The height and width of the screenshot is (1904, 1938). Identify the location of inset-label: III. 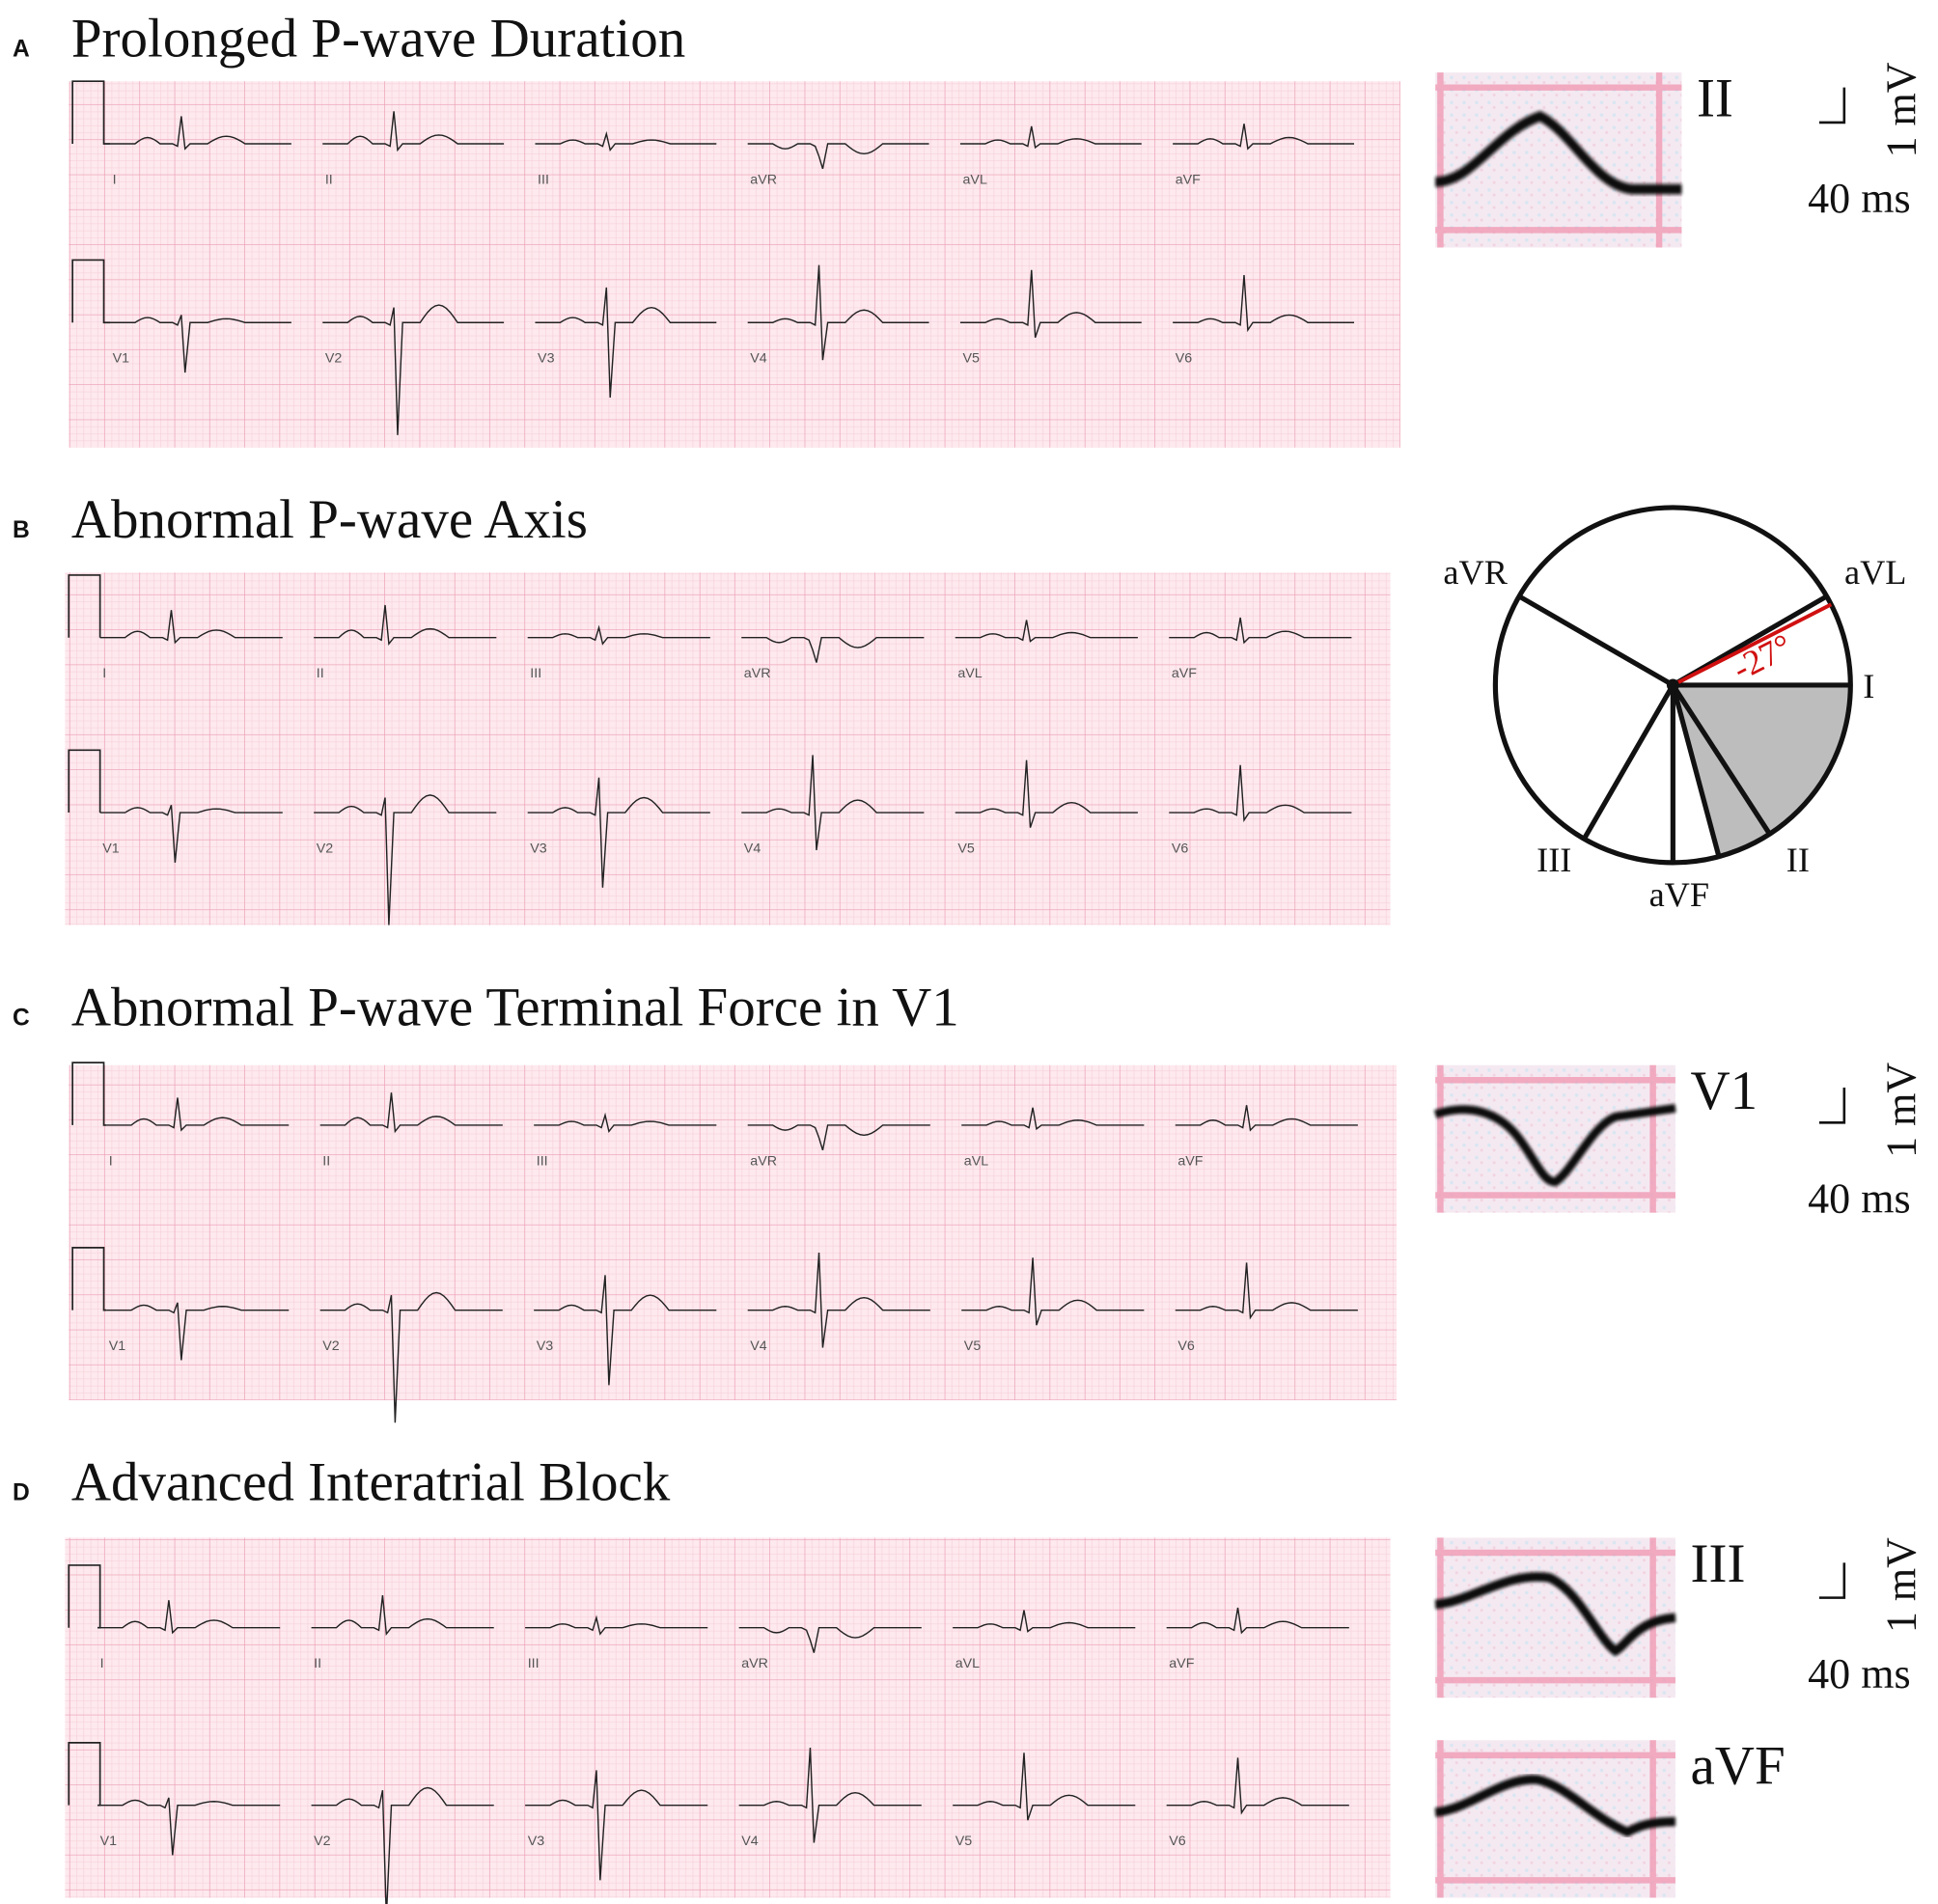
(1717, 1564).